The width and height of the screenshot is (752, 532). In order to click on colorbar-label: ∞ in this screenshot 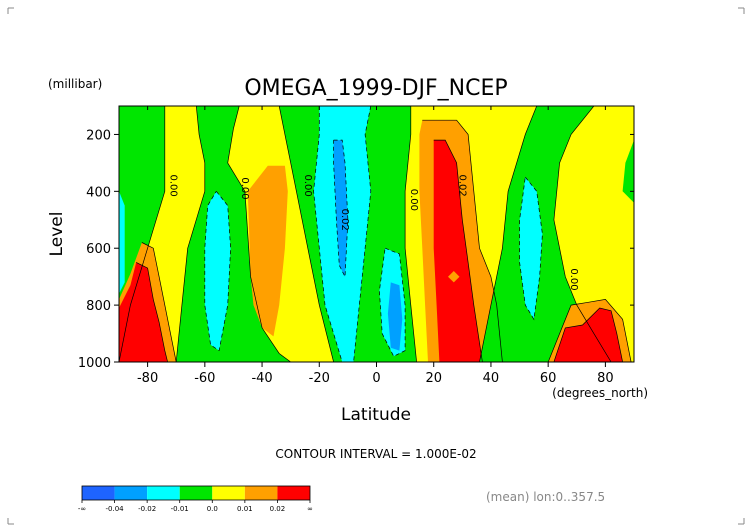, I will do `click(310, 509)`.